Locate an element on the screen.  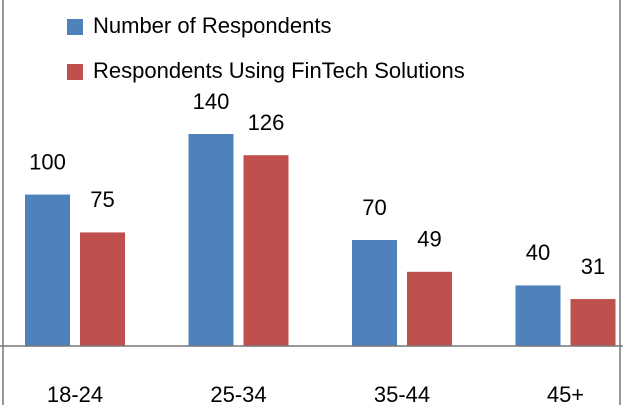
data-label: 75 is located at coordinates (102, 199).